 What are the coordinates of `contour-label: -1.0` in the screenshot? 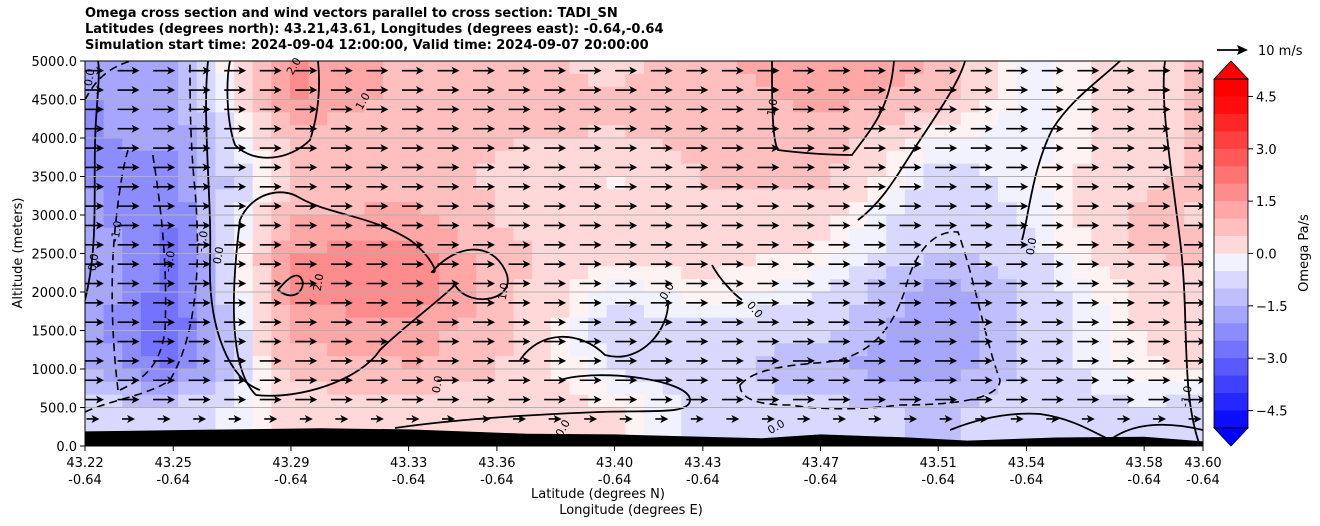 It's located at (116, 231).